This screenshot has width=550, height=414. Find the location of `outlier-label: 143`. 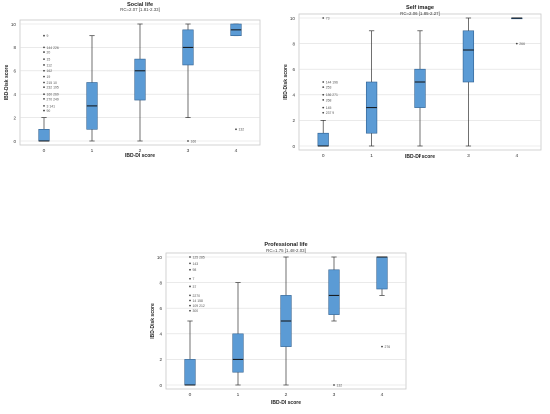

outlier-label: 143 is located at coordinates (196, 264).